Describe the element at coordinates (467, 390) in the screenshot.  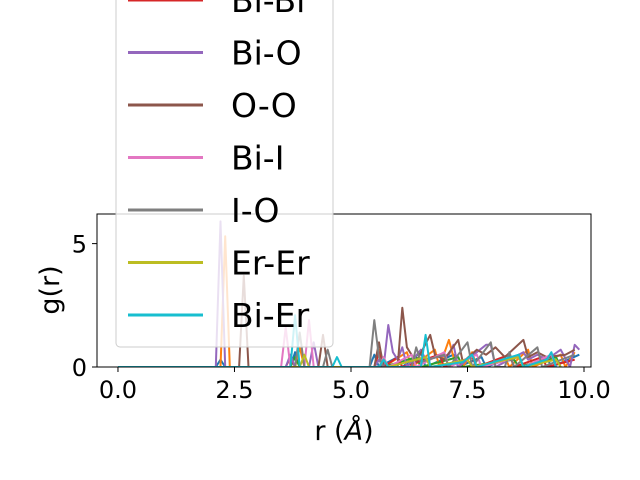
I see `x-tick-label-3: 7.5` at that location.